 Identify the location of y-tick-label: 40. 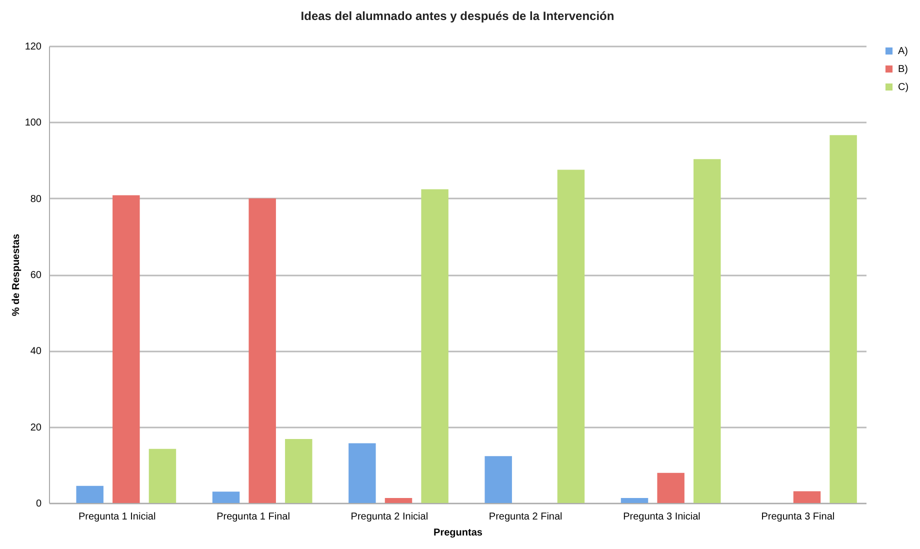
(36, 352).